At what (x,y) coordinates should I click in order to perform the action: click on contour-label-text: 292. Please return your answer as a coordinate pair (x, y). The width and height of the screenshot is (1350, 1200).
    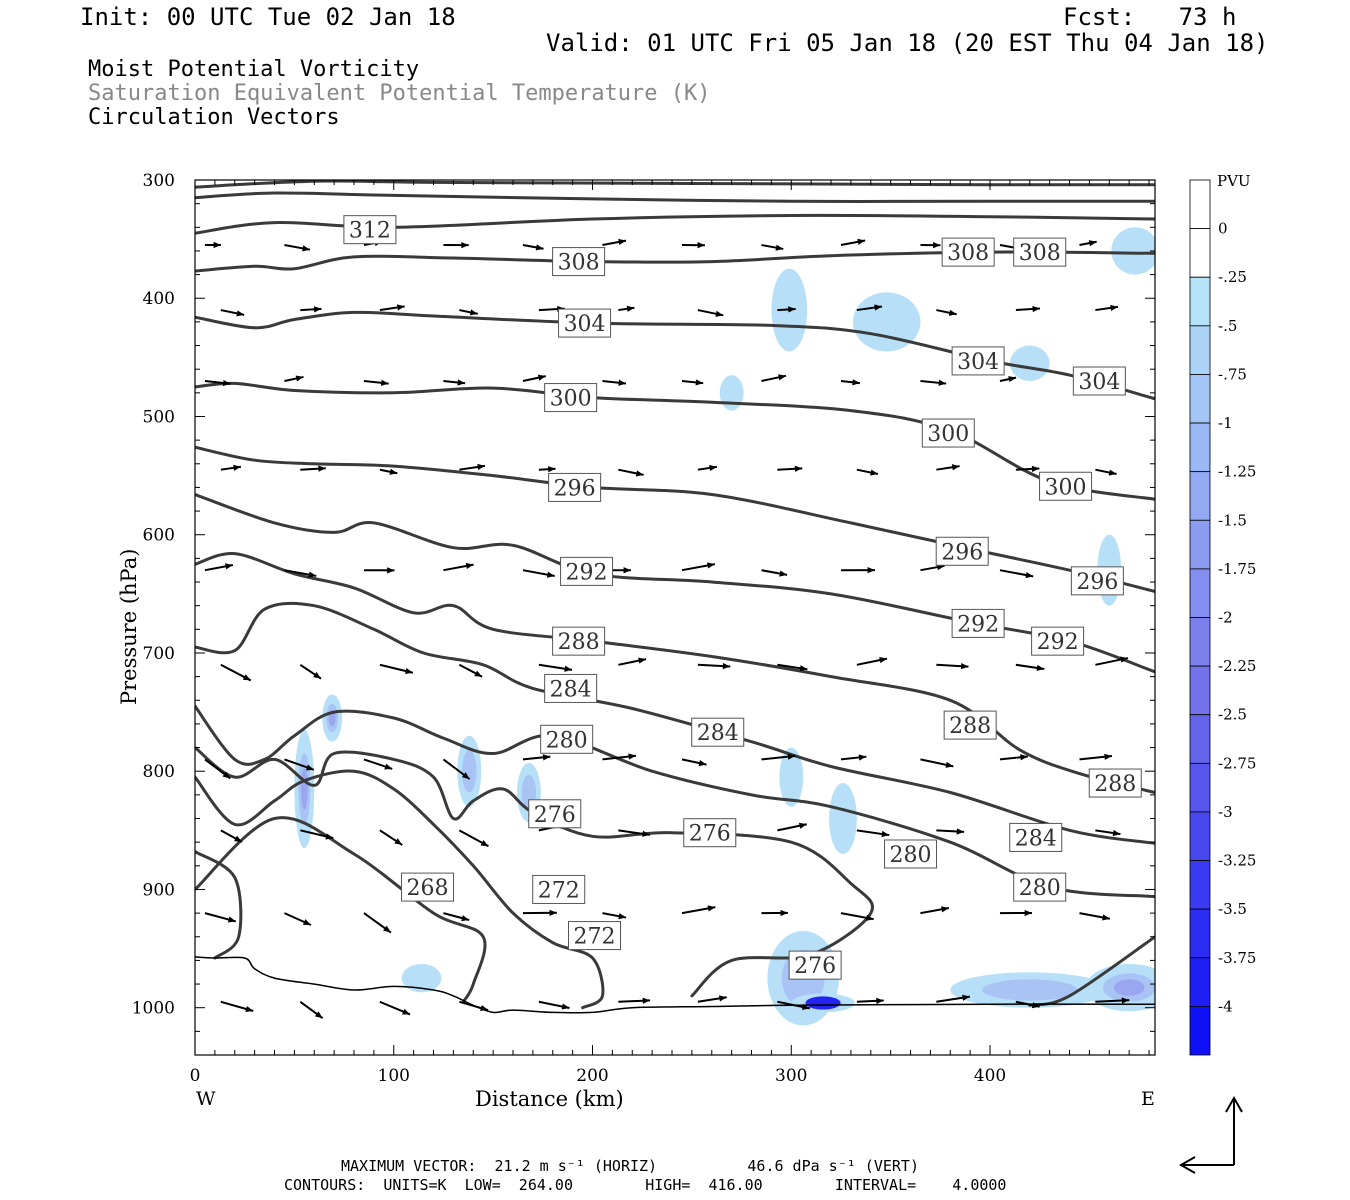
    Looking at the image, I should click on (587, 572).